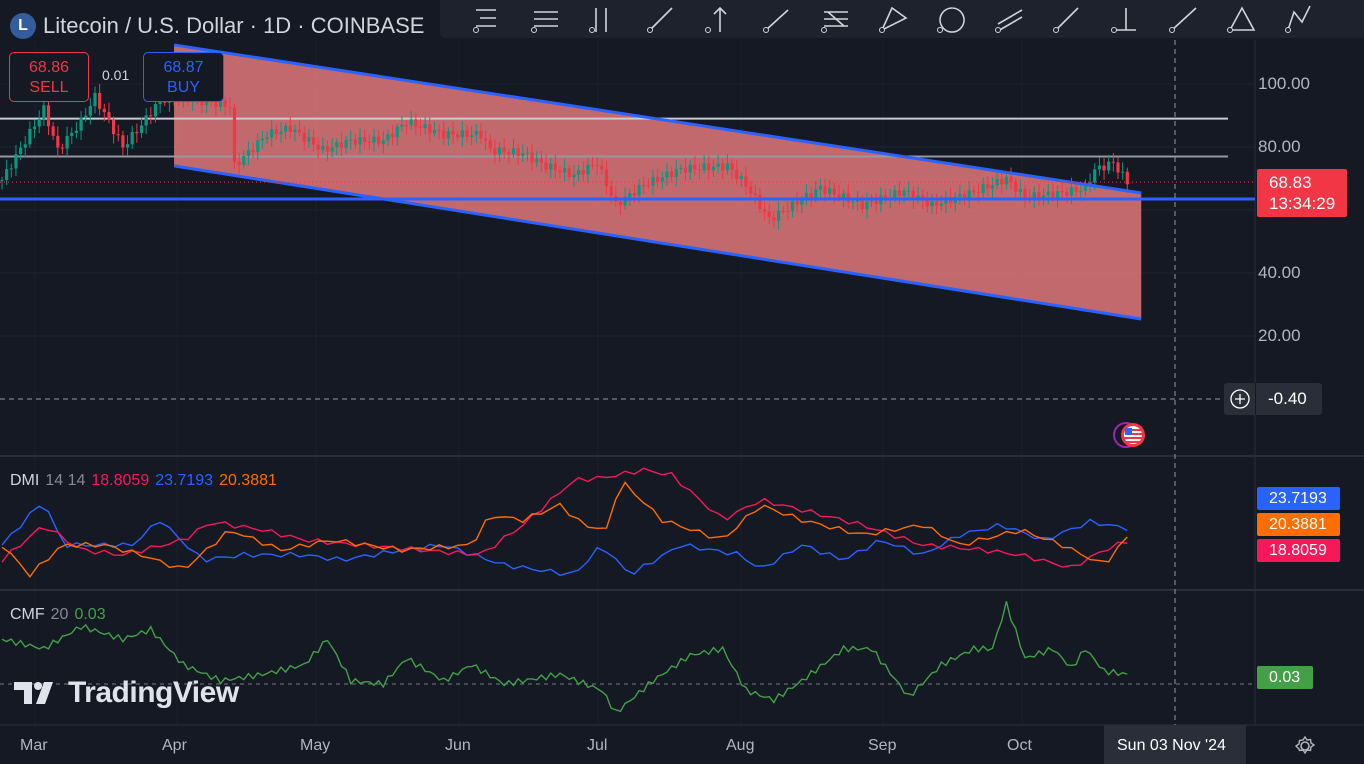  Describe the element at coordinates (1300, 19) in the screenshot. I see `pattern-icon` at that location.